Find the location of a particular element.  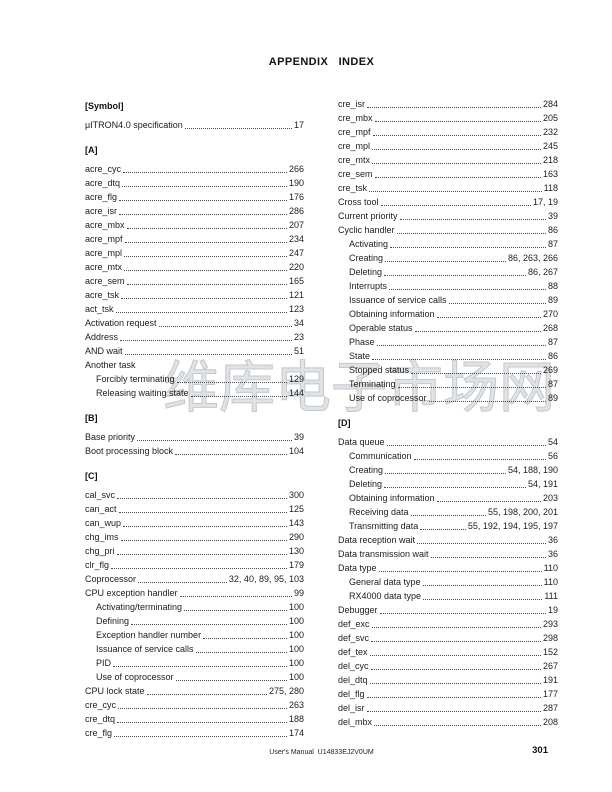

index-page-numbers: 208 is located at coordinates (550, 722).